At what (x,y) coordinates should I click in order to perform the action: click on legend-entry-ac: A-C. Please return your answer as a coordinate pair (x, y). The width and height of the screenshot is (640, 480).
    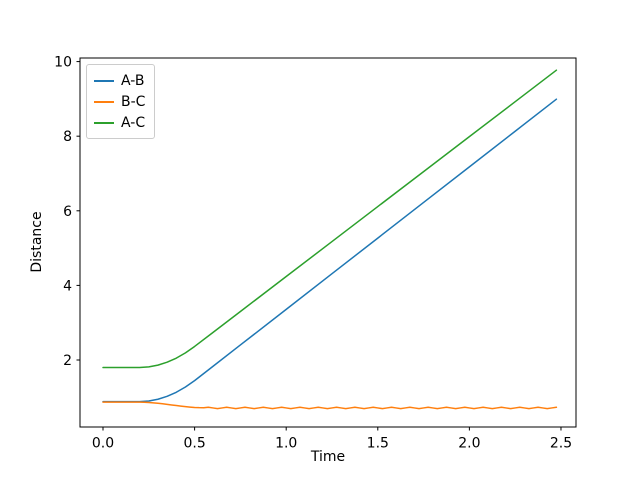
    Looking at the image, I should click on (119, 122).